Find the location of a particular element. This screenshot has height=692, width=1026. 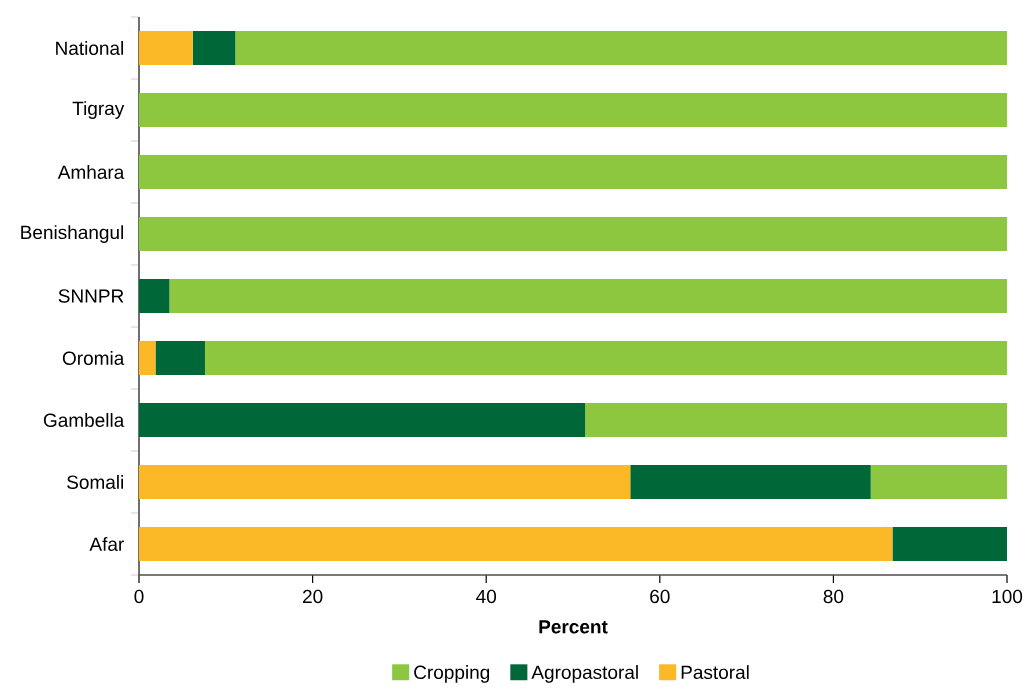

legend-label: Agropastoral is located at coordinates (584, 674).